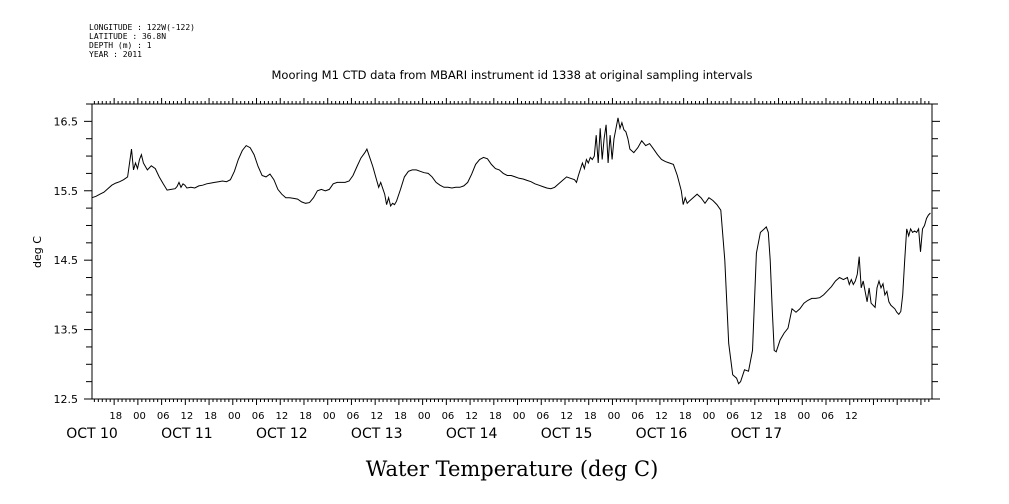 The width and height of the screenshot is (1009, 504). Describe the element at coordinates (37, 252) in the screenshot. I see `y-axis-label: deg C` at that location.